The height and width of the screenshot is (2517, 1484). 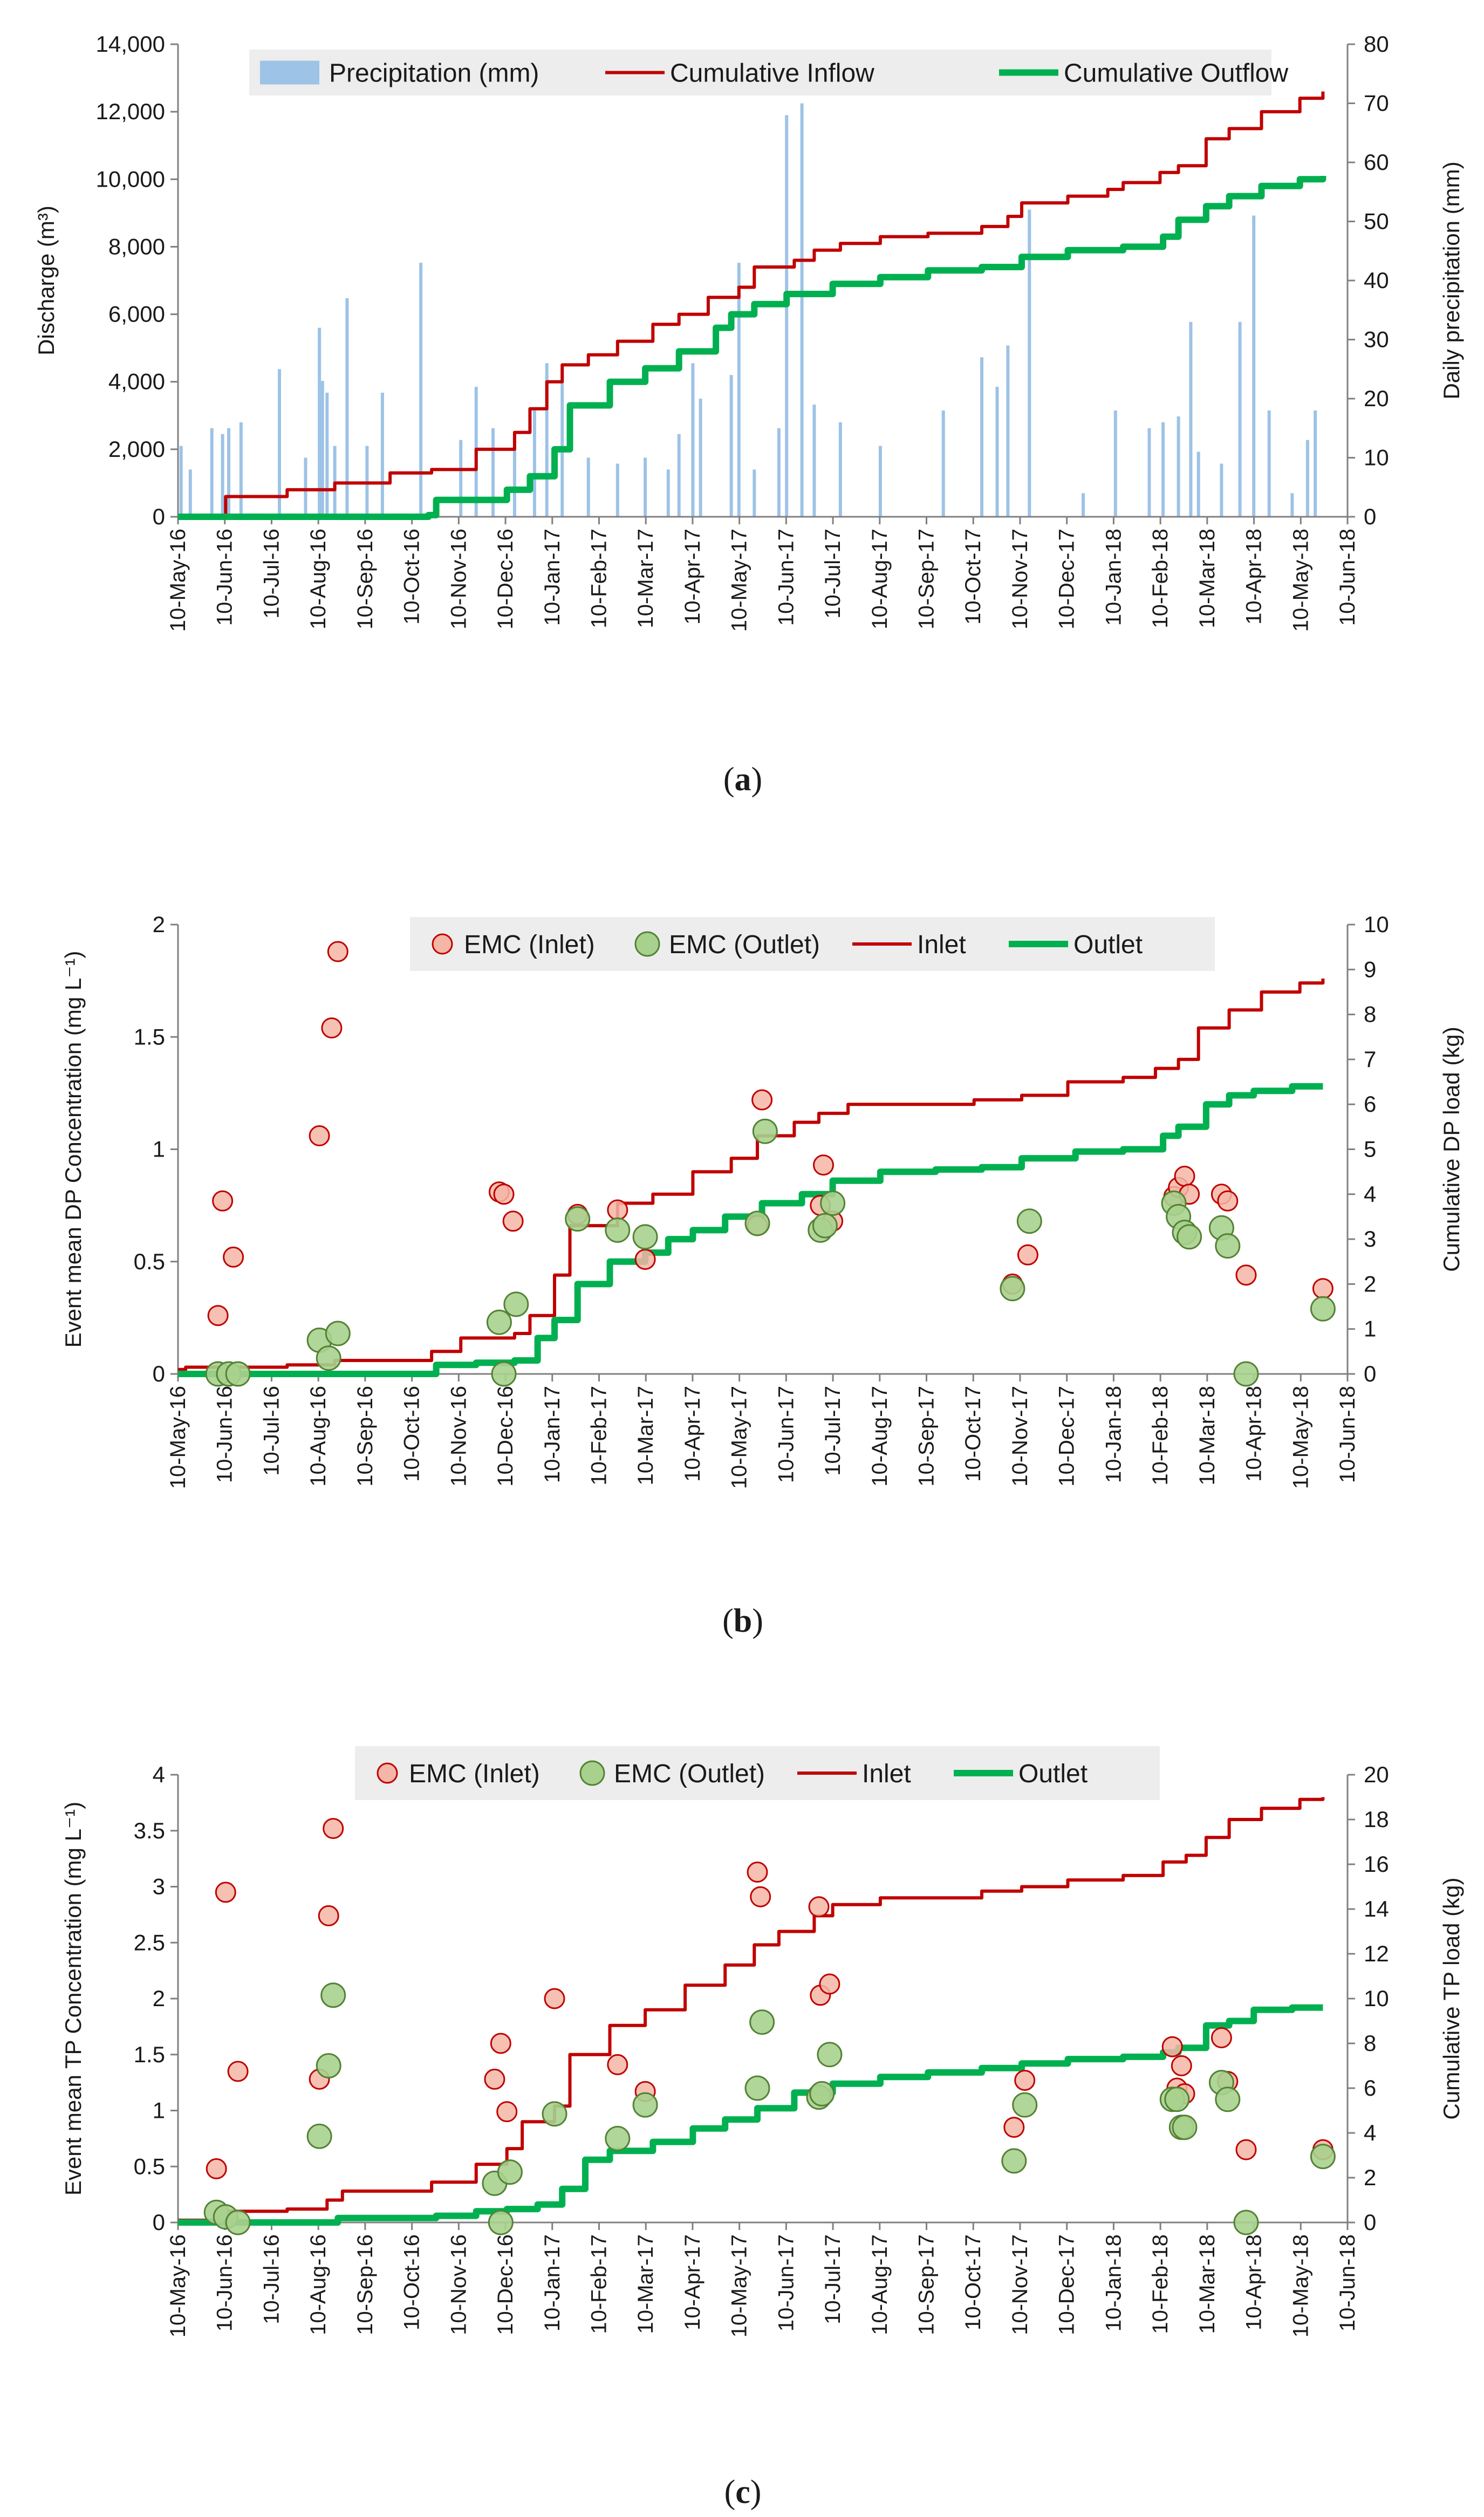 I want to click on legend: EMC (Inlet) EMC (Outlet) Inlet Outlet, so click(x=758, y=1773).